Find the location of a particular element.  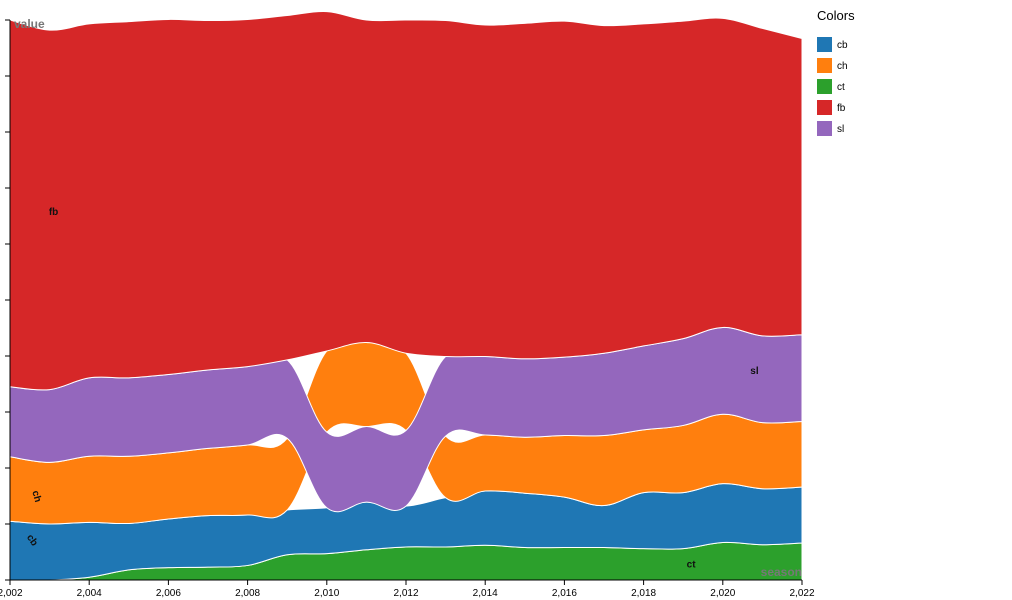

x-tick-label: 2,018 is located at coordinates (643, 593).